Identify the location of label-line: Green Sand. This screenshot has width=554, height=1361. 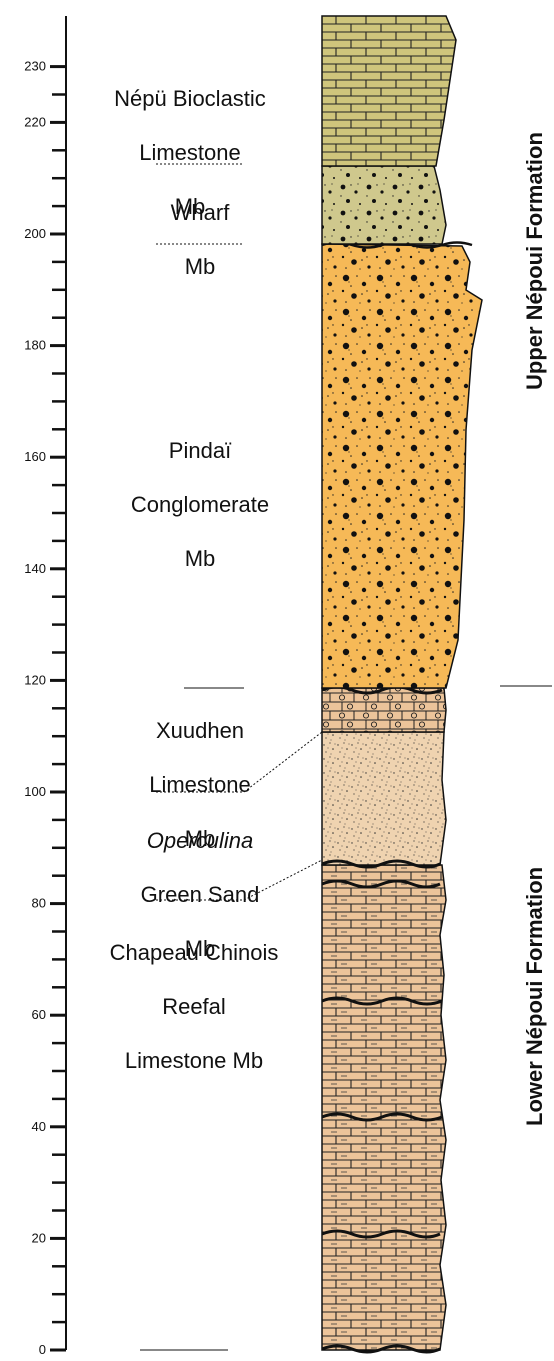
(200, 894).